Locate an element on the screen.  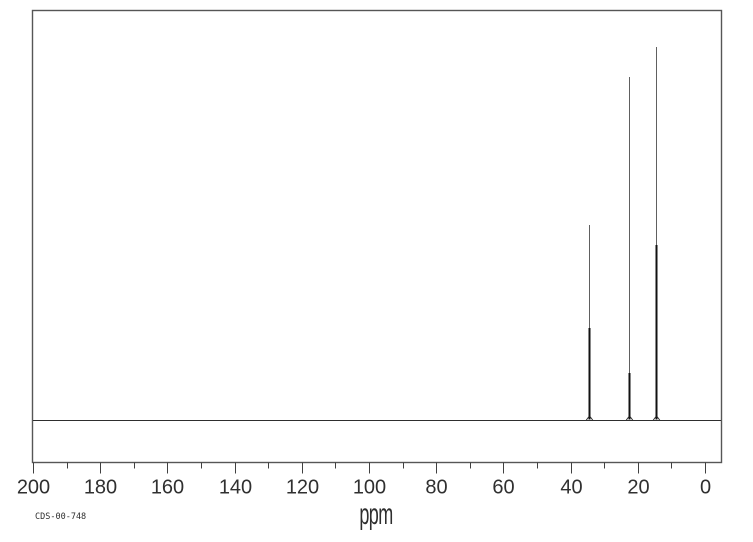
x-tick-label: 80 is located at coordinates (436, 488).